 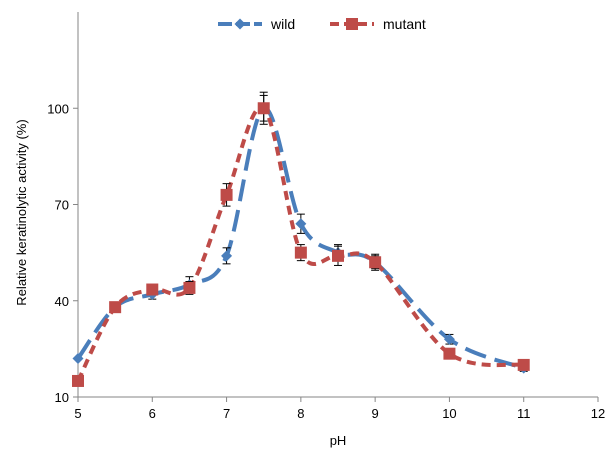 I want to click on x-tick-label: 5, so click(x=77, y=413).